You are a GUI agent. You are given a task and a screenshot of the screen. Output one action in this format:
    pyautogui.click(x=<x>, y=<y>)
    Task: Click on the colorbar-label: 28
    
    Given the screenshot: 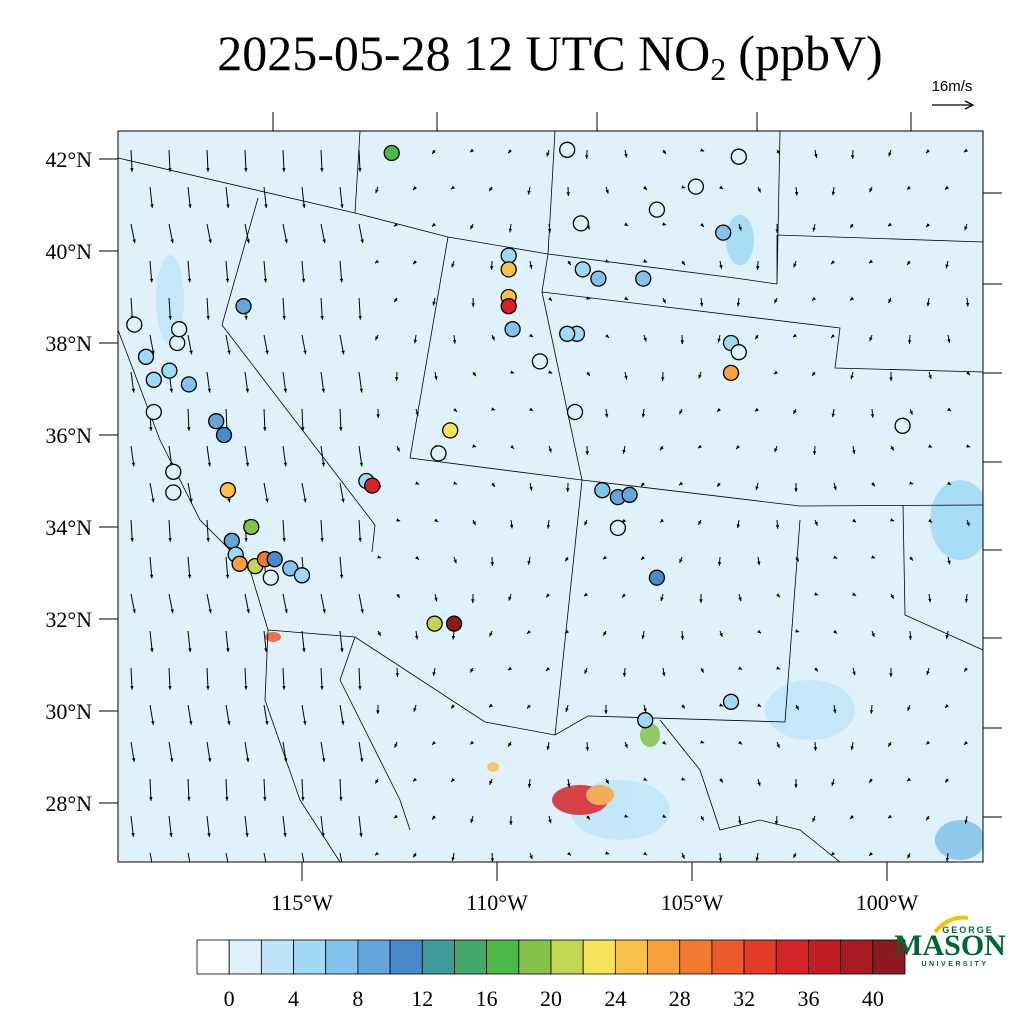 What is the action you would take?
    pyautogui.click(x=680, y=998)
    